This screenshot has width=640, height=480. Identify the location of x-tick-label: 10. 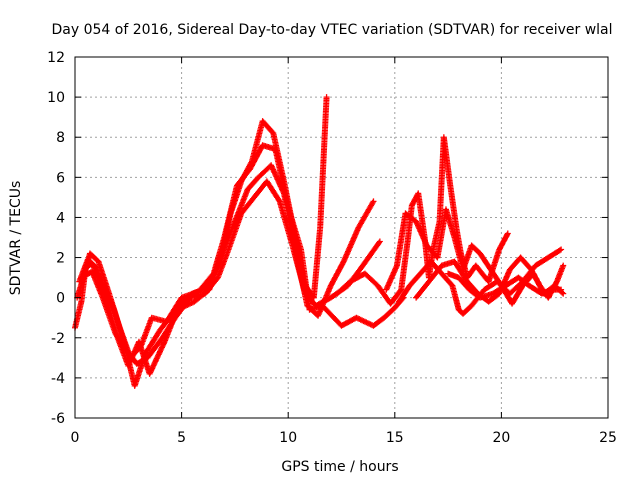
(288, 438).